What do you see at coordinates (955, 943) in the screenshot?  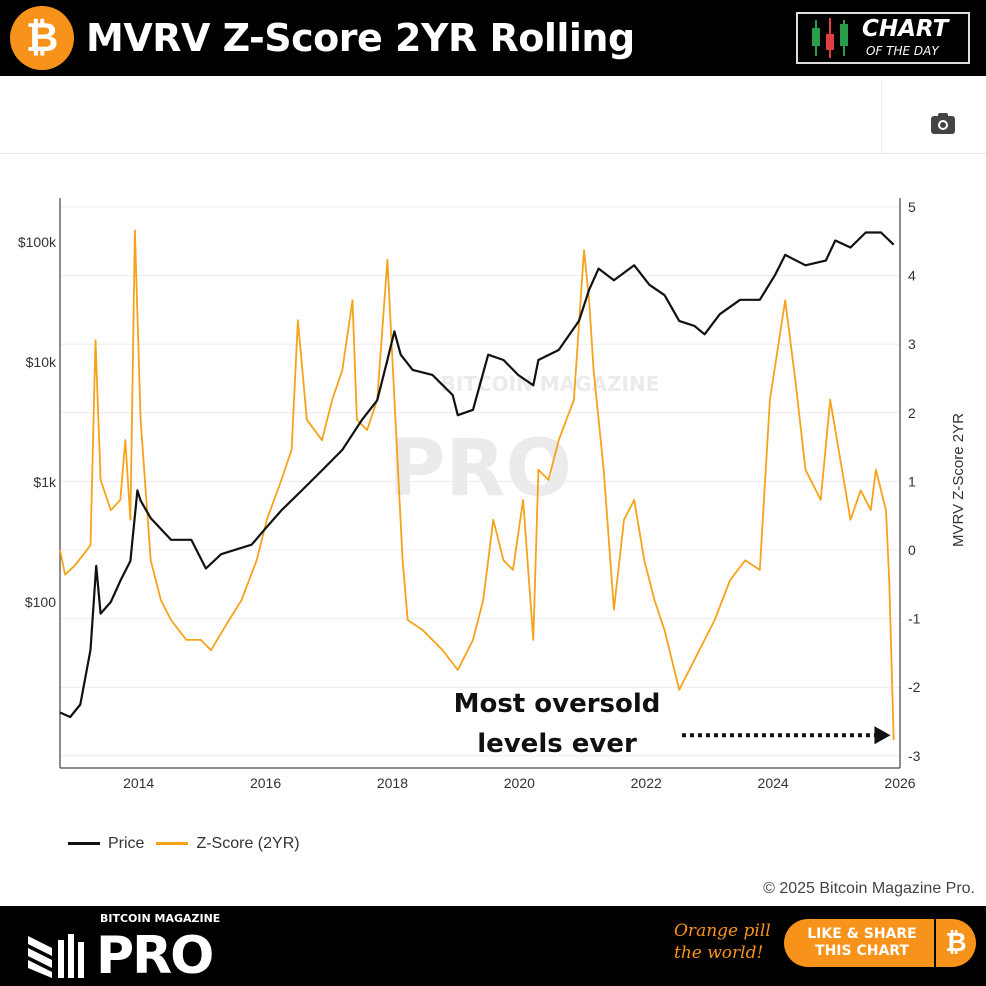 I see `bitcoin-icon: ₿` at bounding box center [955, 943].